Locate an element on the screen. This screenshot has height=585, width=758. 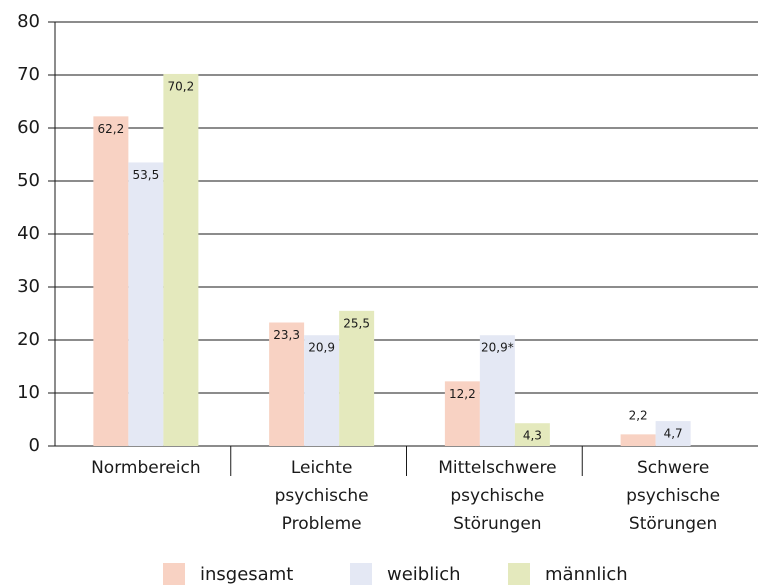
data-label: 4,3 is located at coordinates (532, 436).